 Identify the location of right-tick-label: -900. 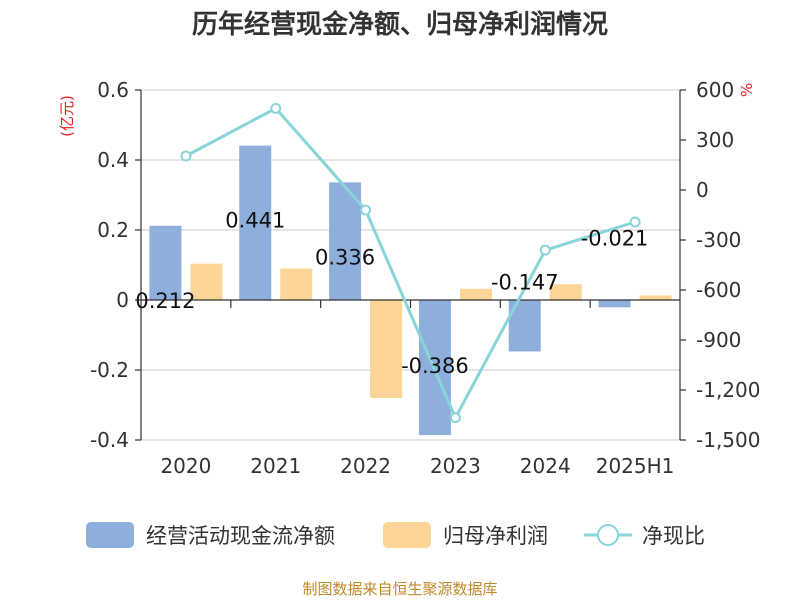
(718, 340).